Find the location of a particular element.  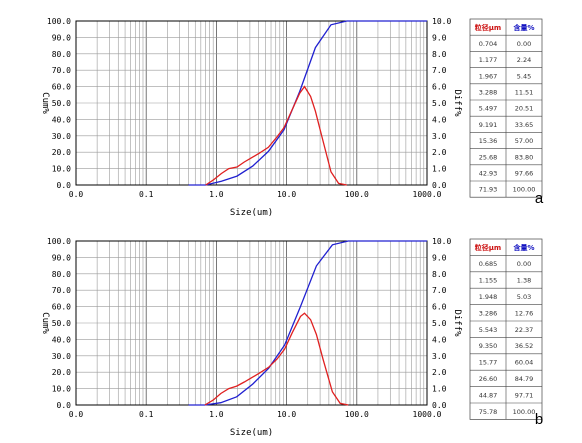

table-cell-size: 5.543 is located at coordinates (488, 330).